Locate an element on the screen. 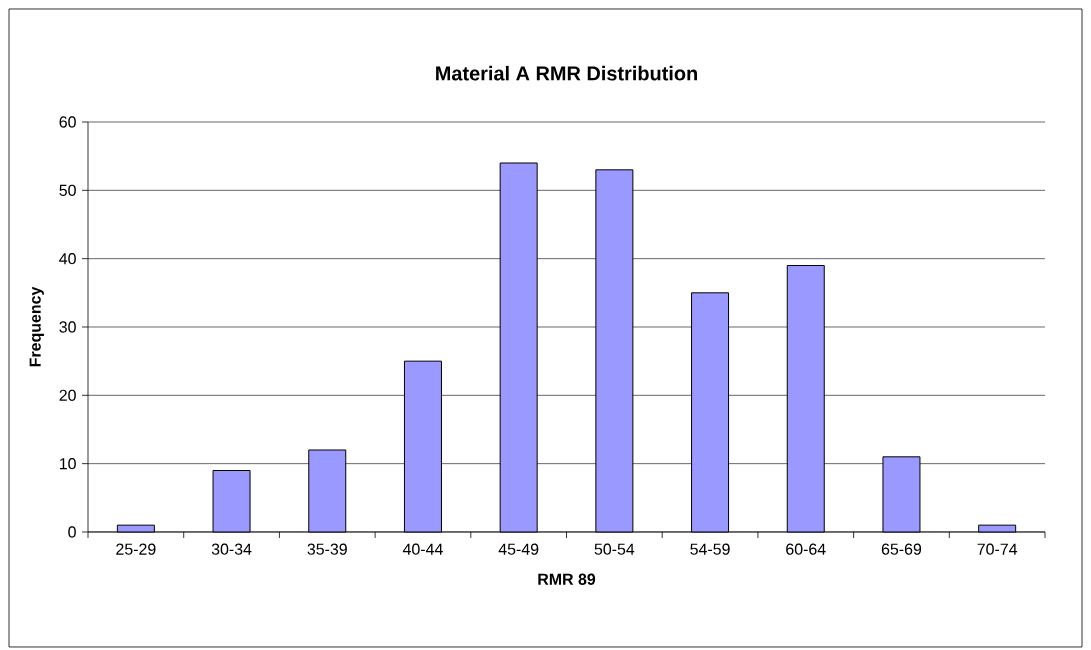 This screenshot has height=650, width=1091. x-tick-label: 54-59 is located at coordinates (710, 549).